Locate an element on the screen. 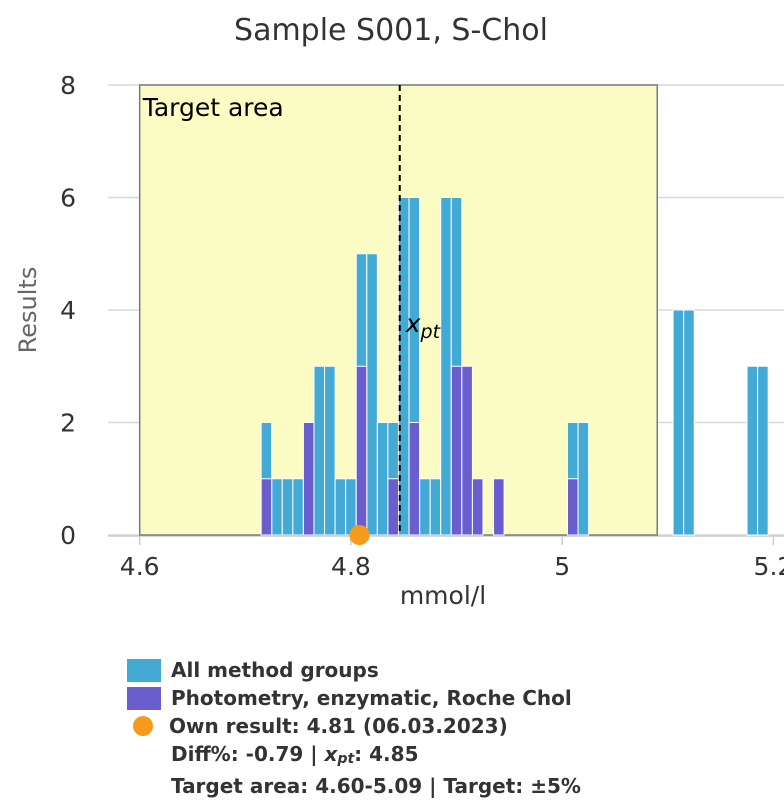 The height and width of the screenshot is (810, 784). x-axis-ticks: 4.6 4.8 5 5.2 is located at coordinates (452, 558).